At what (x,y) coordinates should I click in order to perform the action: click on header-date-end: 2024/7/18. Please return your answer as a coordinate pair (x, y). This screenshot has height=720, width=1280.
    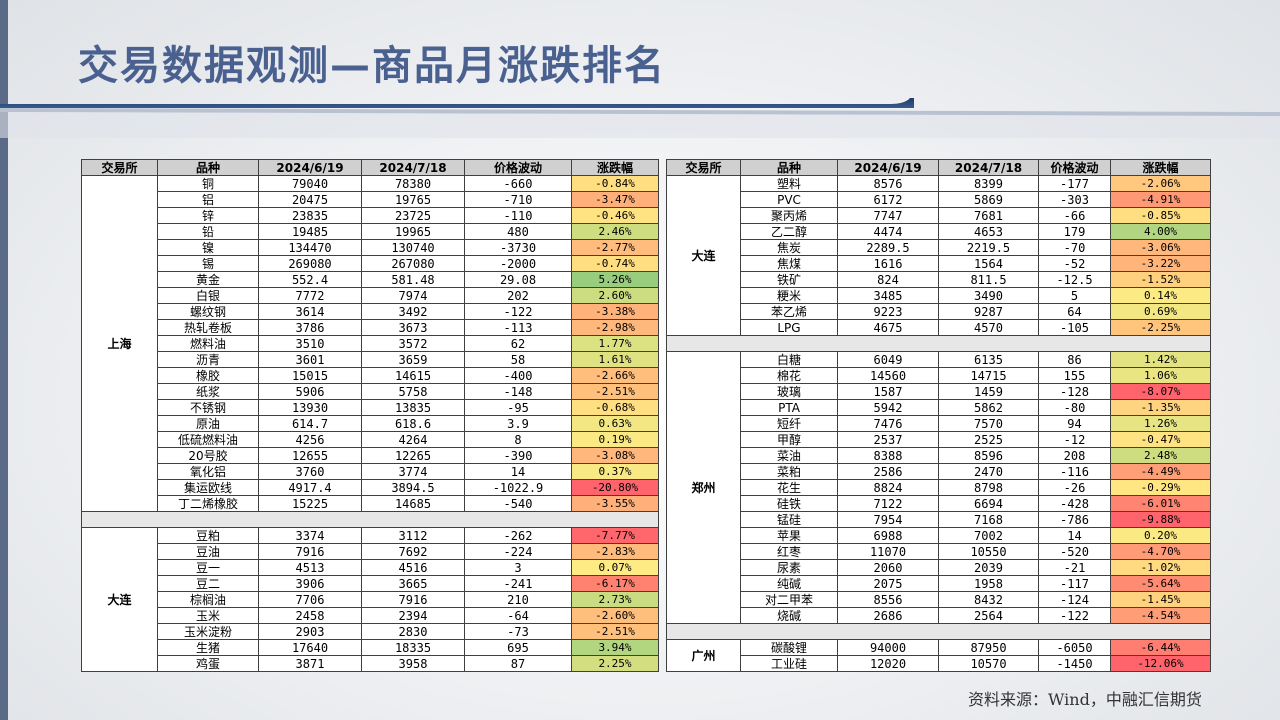
    Looking at the image, I should click on (988, 167).